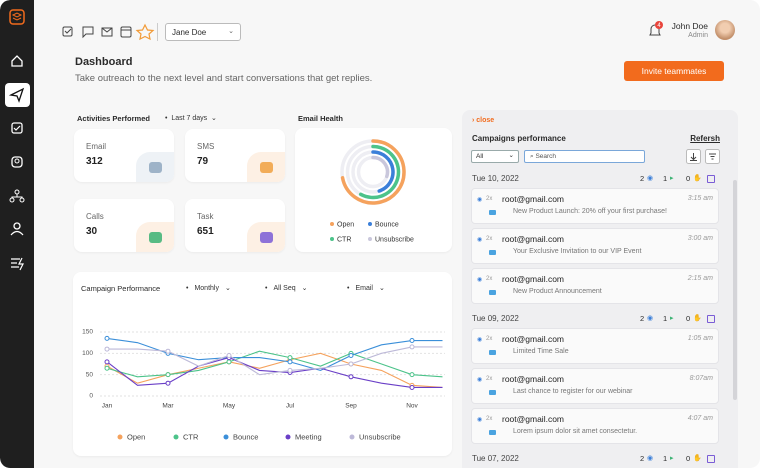 This screenshot has height=468, width=760. What do you see at coordinates (203, 161) in the screenshot?
I see `card-value: 79` at bounding box center [203, 161].